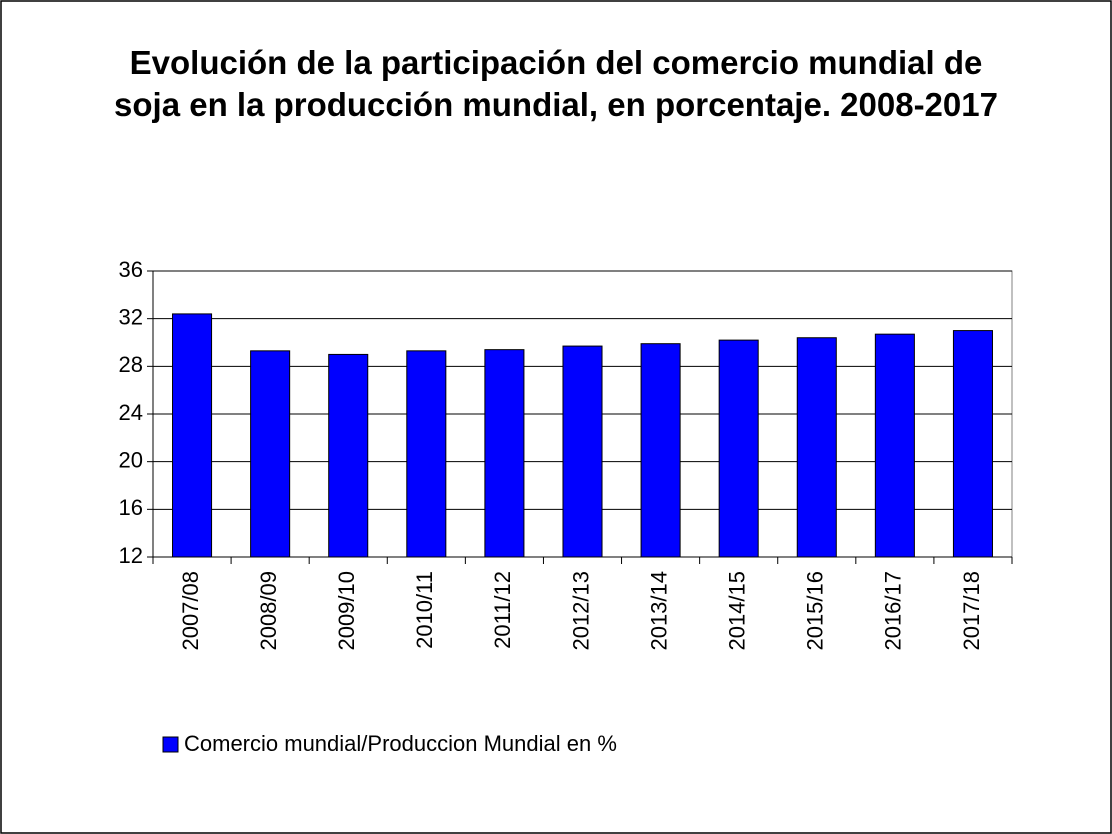 The height and width of the screenshot is (834, 1112). What do you see at coordinates (971, 611) in the screenshot?
I see `x-tick-label: 2017/18` at bounding box center [971, 611].